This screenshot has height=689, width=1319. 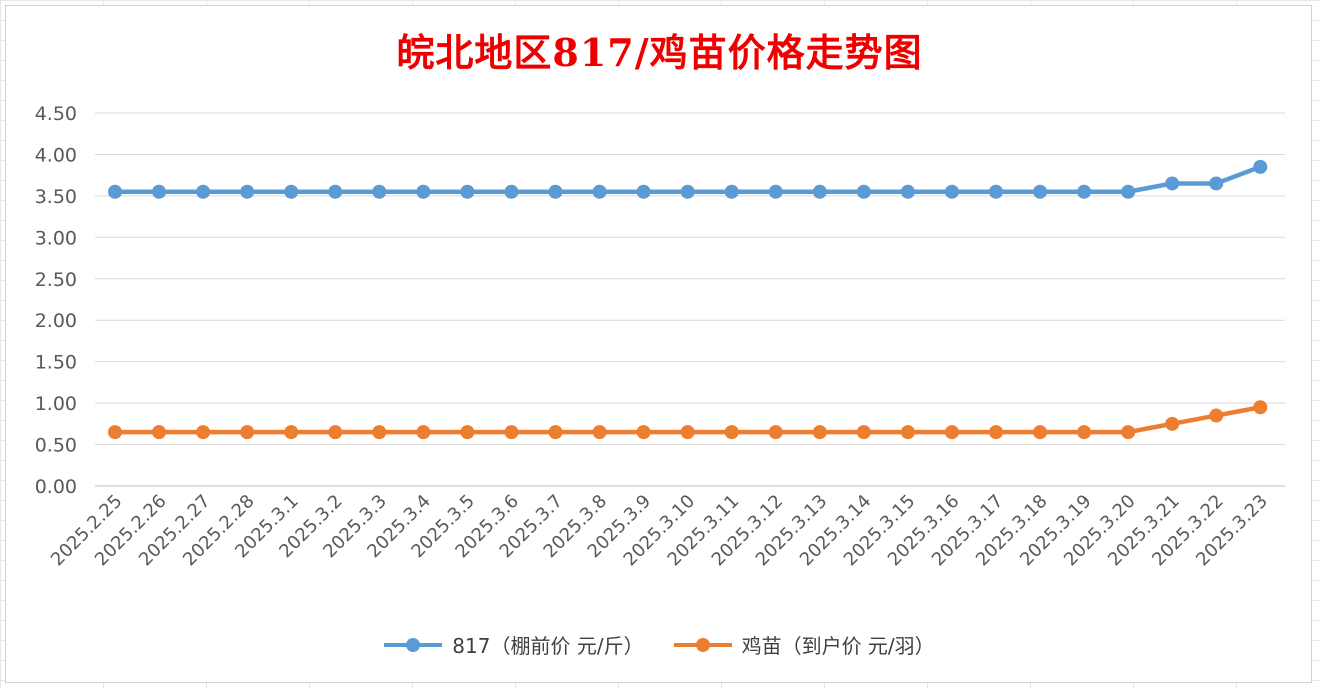 I want to click on legend-label-817: 817（棚前价 元/斤）, so click(x=548, y=646).